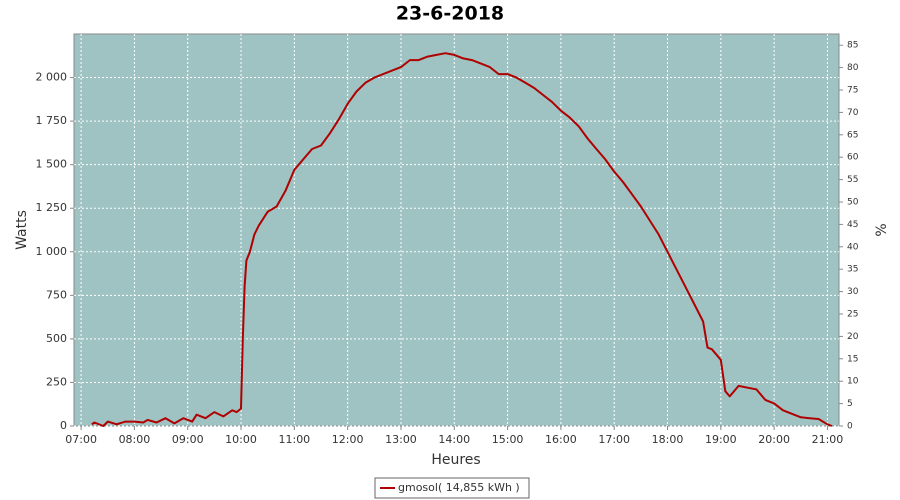 This screenshot has height=500, width=900. I want to click on y-tick-label: 500, so click(56, 338).